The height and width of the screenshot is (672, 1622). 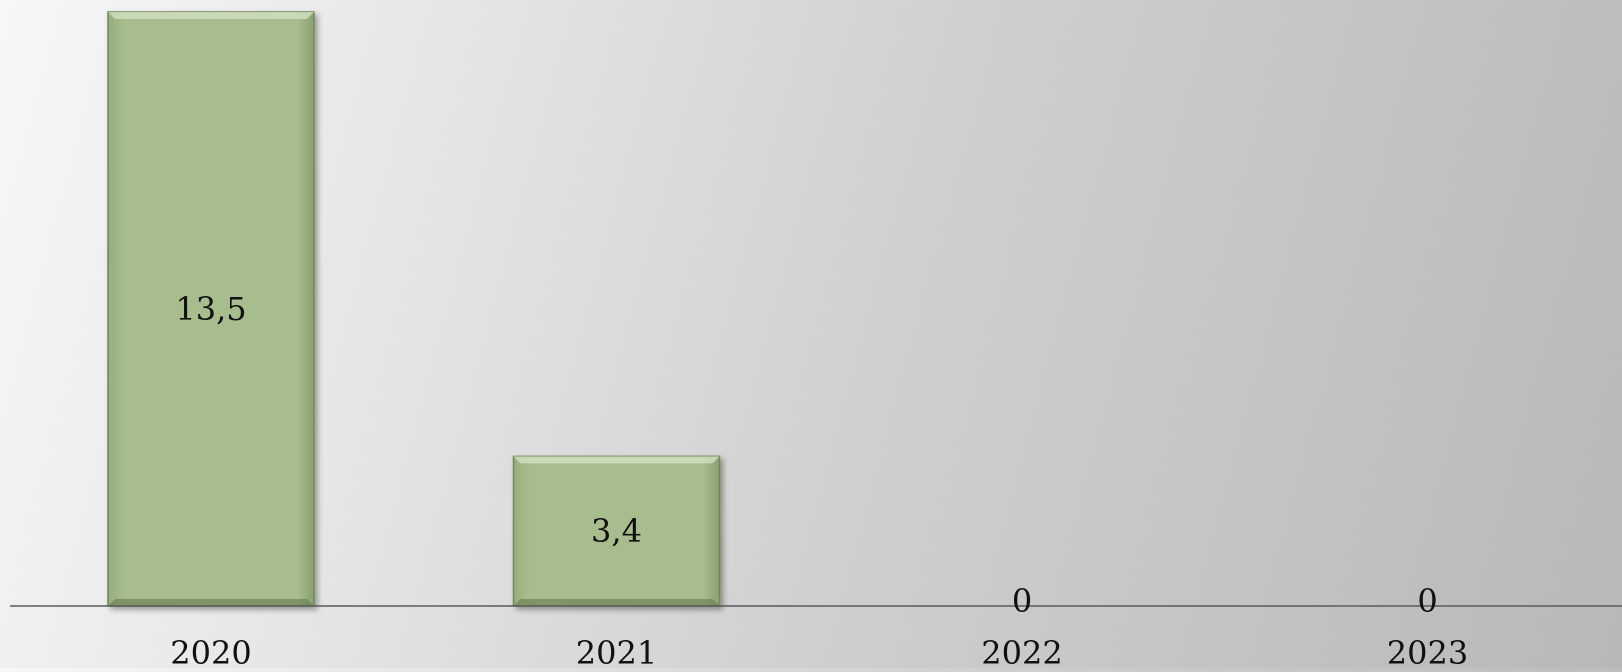 What do you see at coordinates (1427, 601) in the screenshot?
I see `data-label-2023: 0` at bounding box center [1427, 601].